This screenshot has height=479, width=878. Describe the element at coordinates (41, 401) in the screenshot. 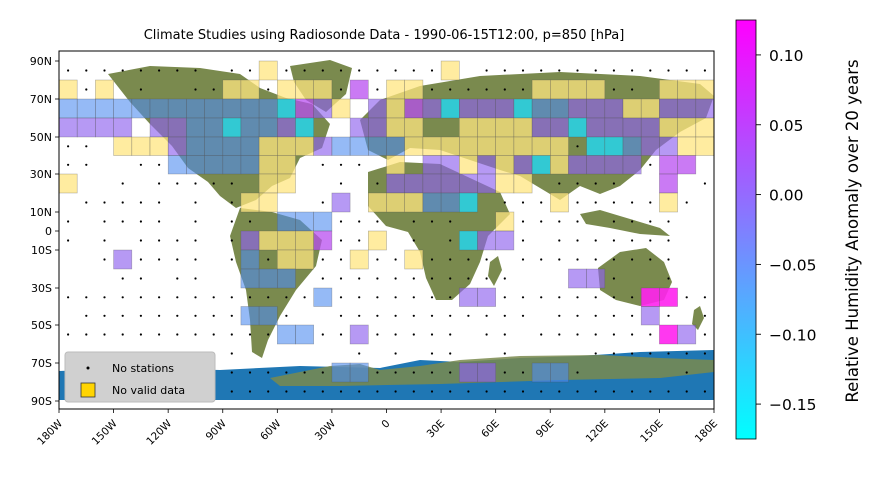

I see `lat-tick-label: 90S` at that location.